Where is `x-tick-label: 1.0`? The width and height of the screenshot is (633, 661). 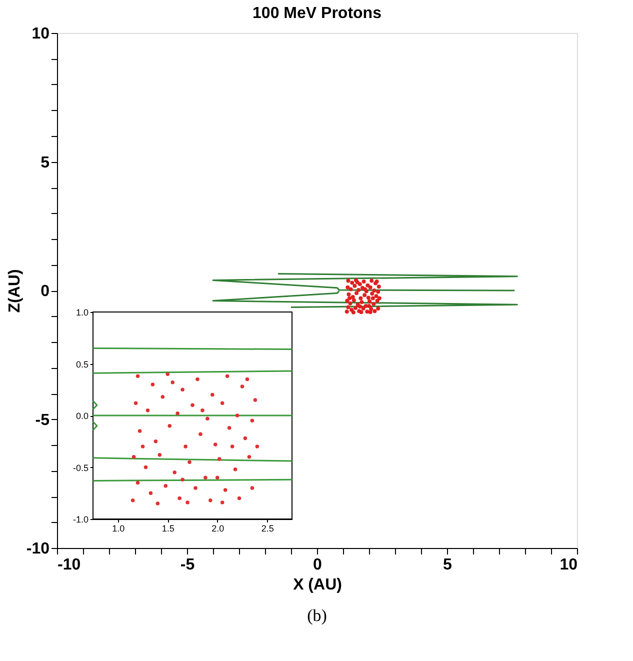 x-tick-label: 1.0 is located at coordinates (118, 529).